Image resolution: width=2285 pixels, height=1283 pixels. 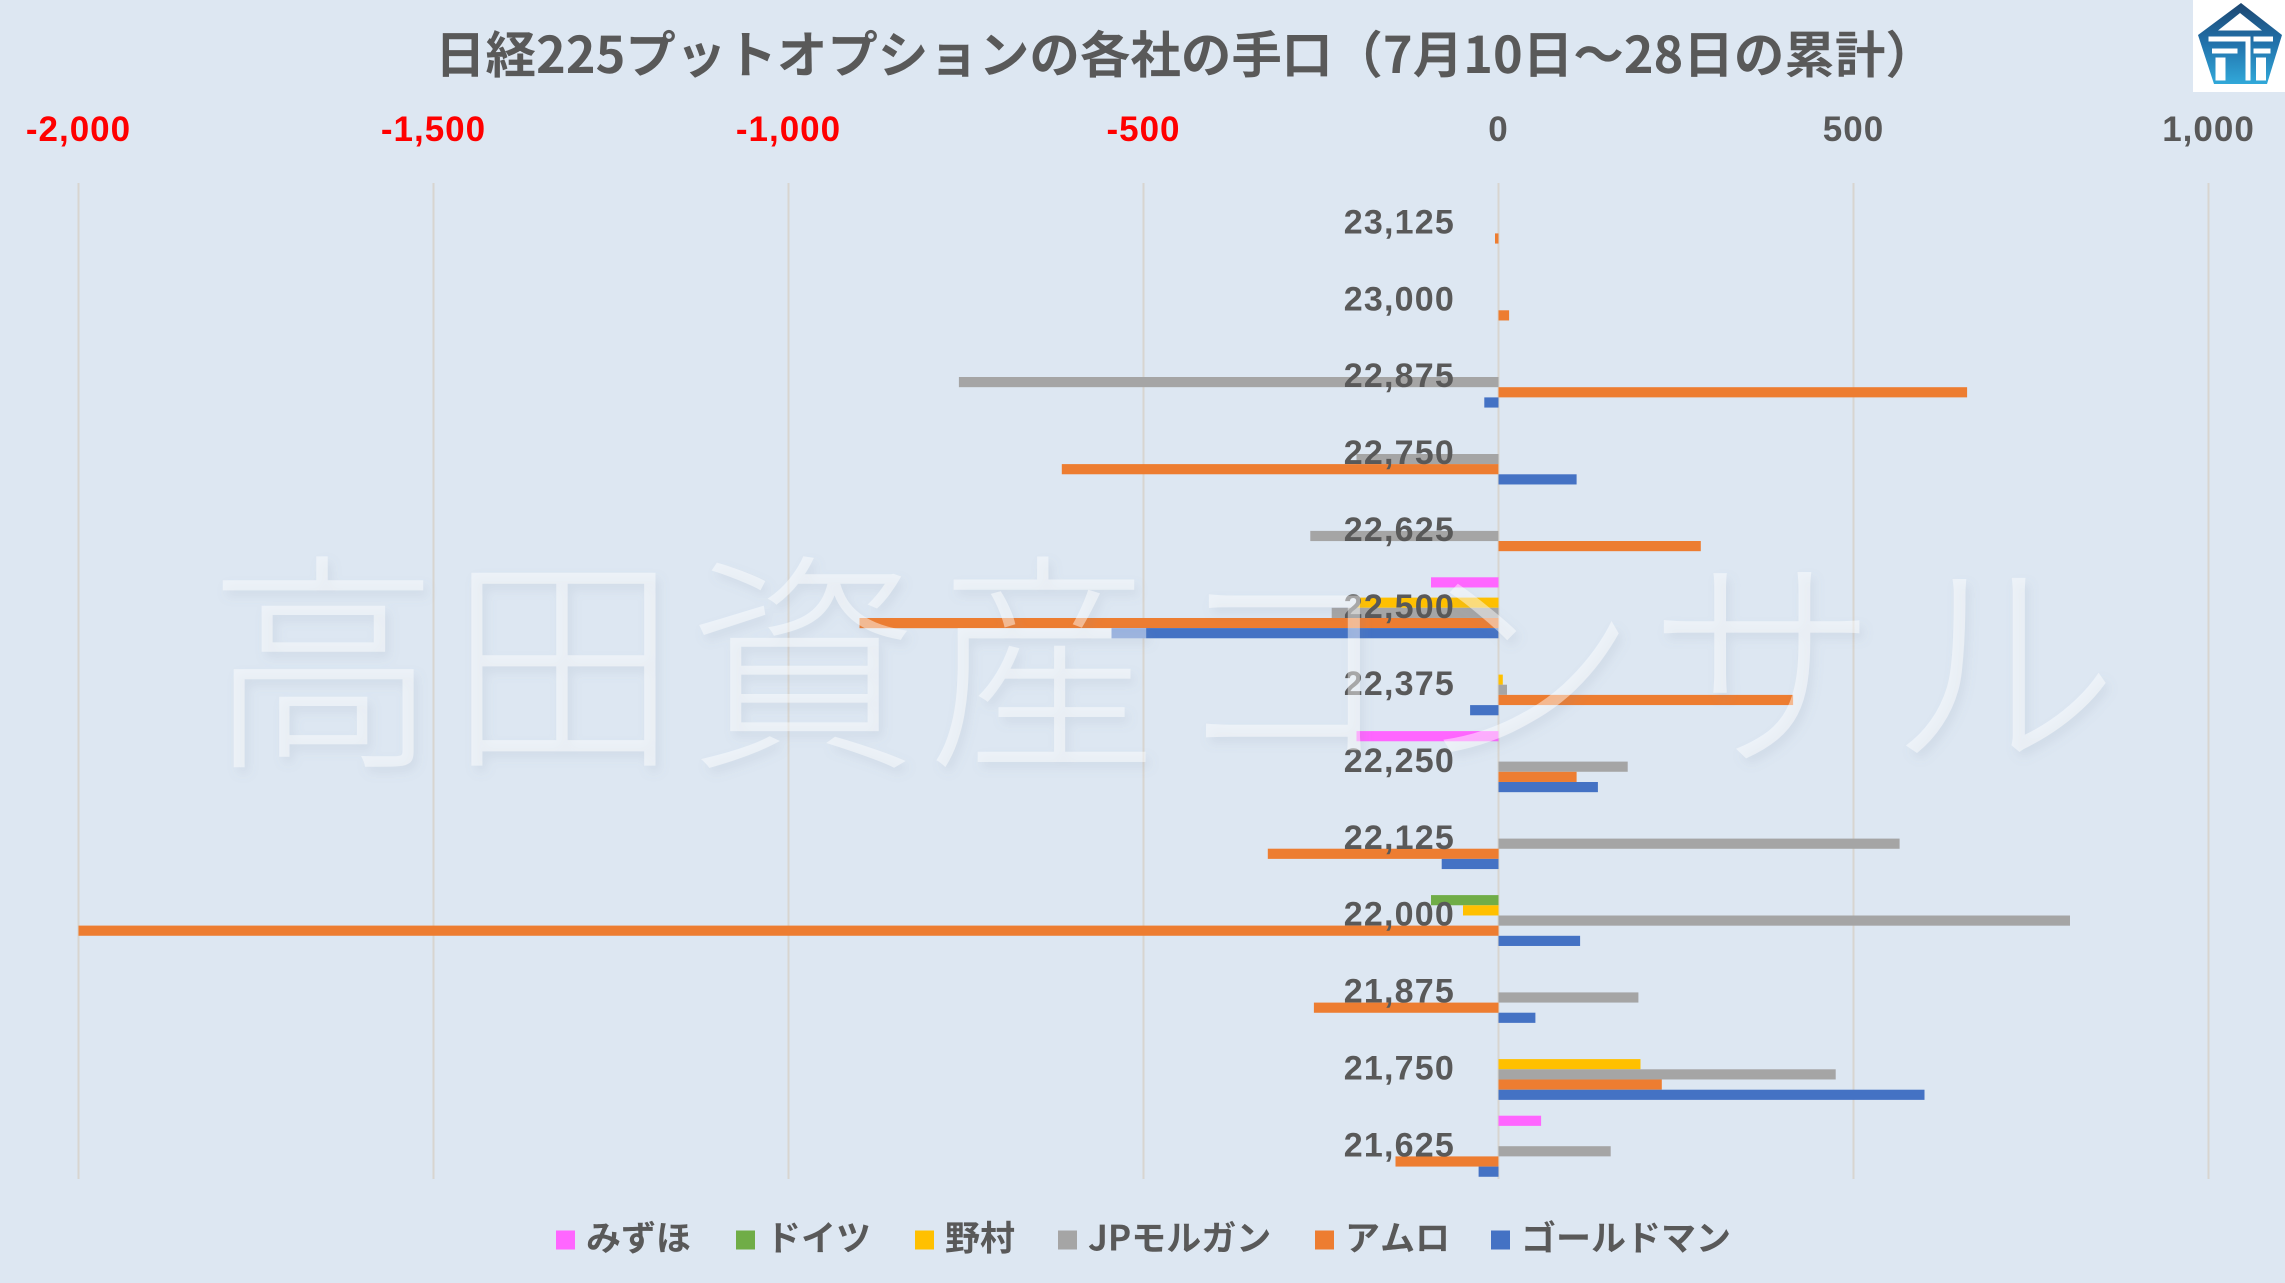 I want to click on svg-text: 23,125, so click(x=1399, y=222).